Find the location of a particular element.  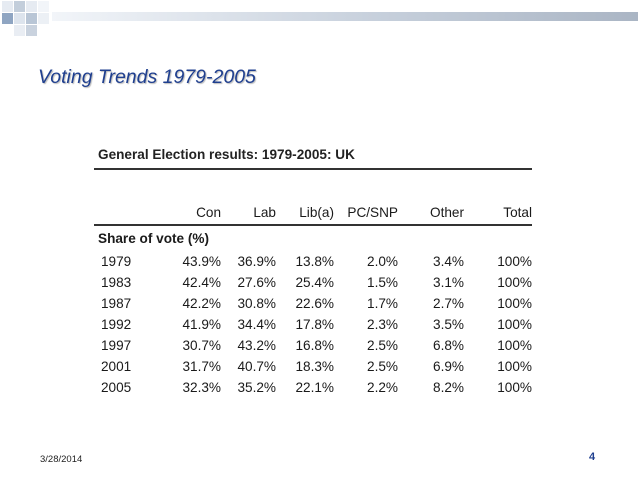

cell-other: 6.9% is located at coordinates (448, 366).